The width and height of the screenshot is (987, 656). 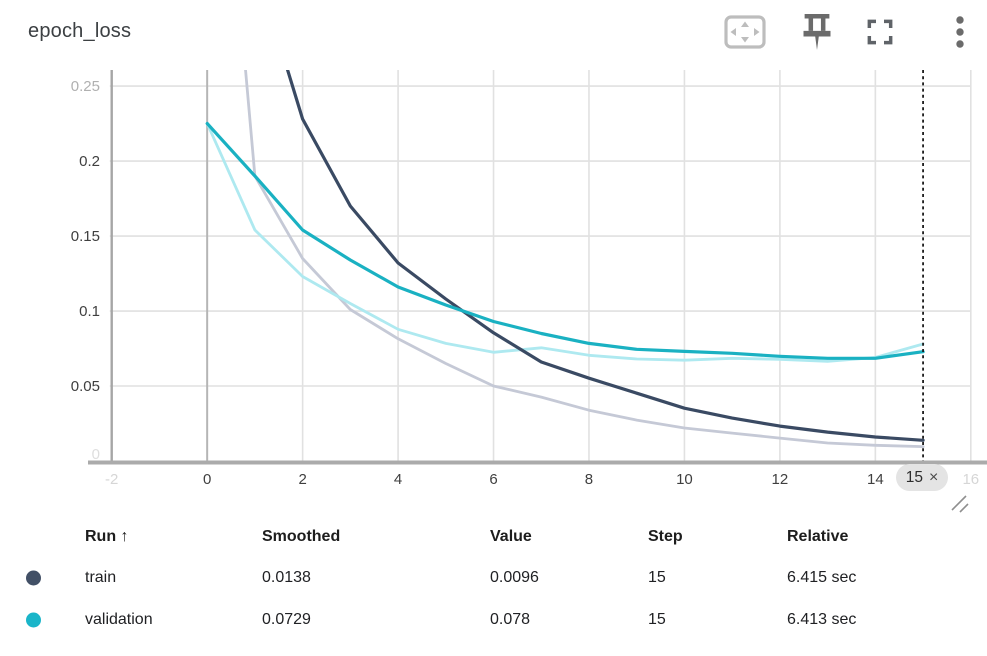 What do you see at coordinates (96, 454) in the screenshot?
I see `y-tick-label: 0` at bounding box center [96, 454].